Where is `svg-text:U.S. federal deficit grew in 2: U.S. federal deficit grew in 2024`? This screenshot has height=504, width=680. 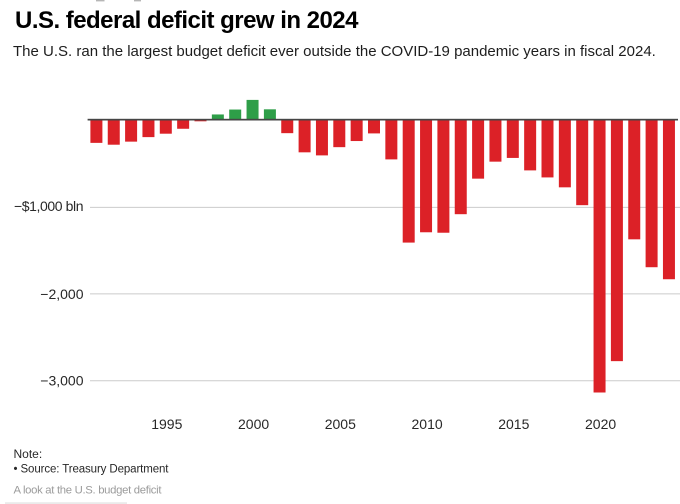 svg-text:U.S. federal deficit grew in 2: U.S. federal deficit grew in 2024 is located at coordinates (187, 20).